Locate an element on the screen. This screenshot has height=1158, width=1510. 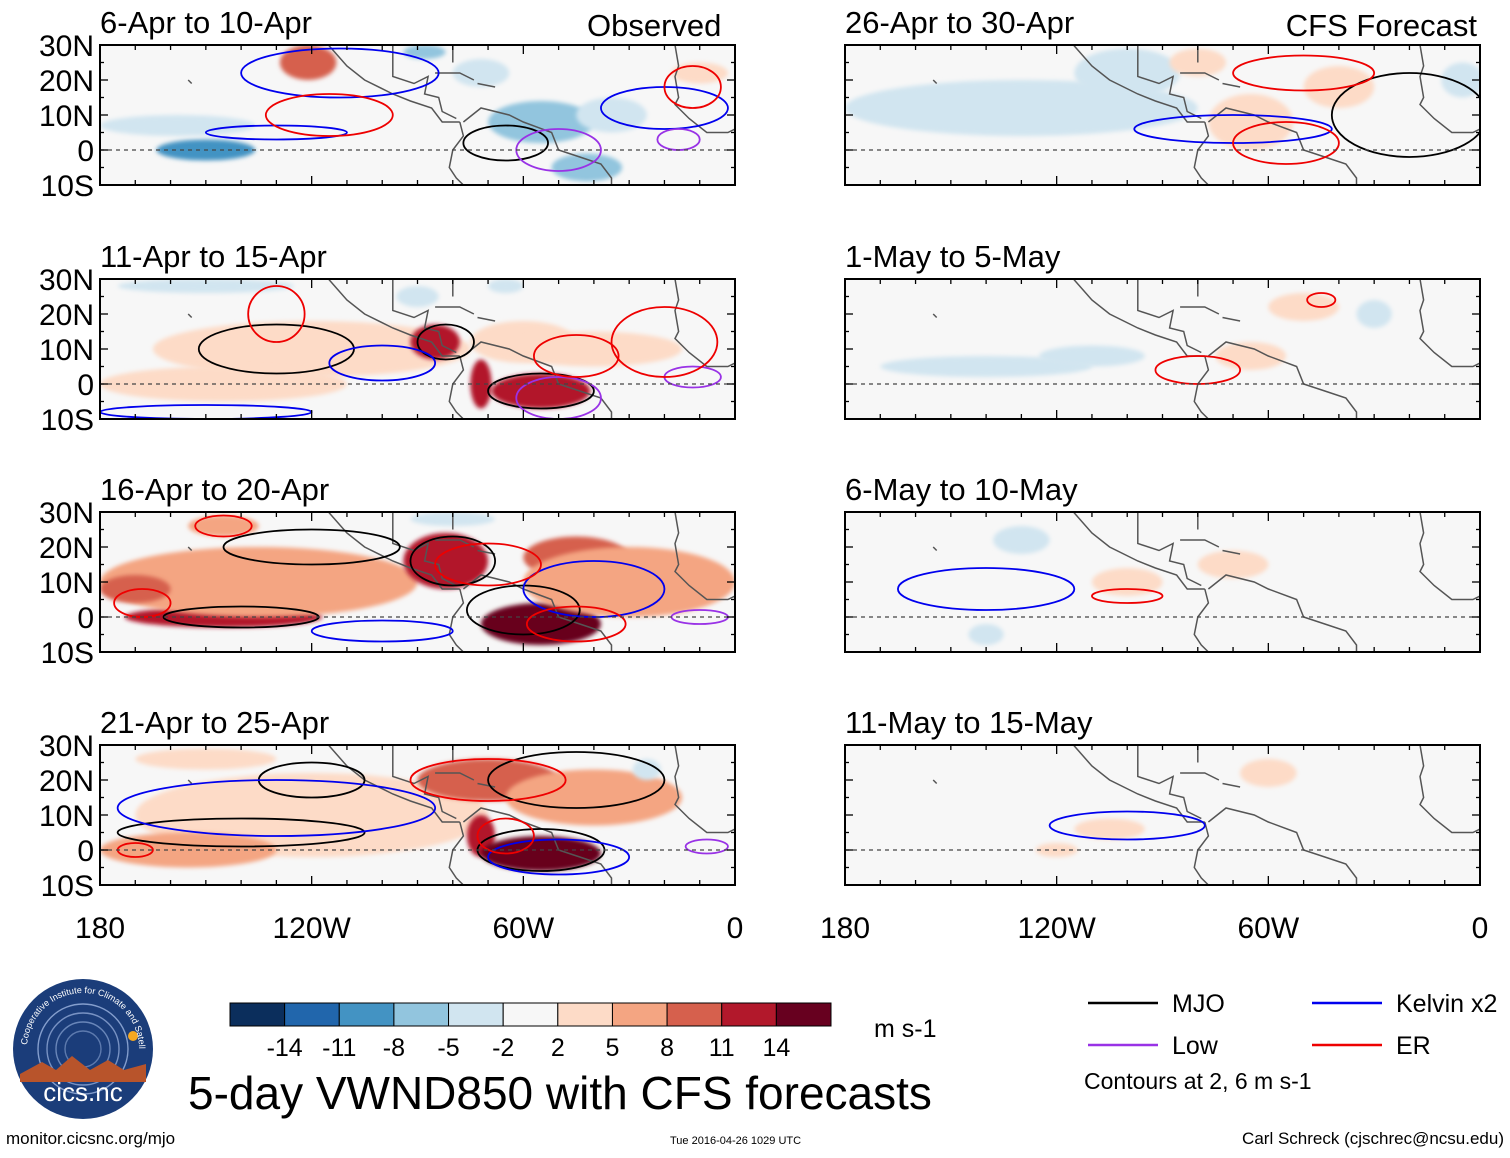
mountain-icon is located at coordinates (83, 1069).